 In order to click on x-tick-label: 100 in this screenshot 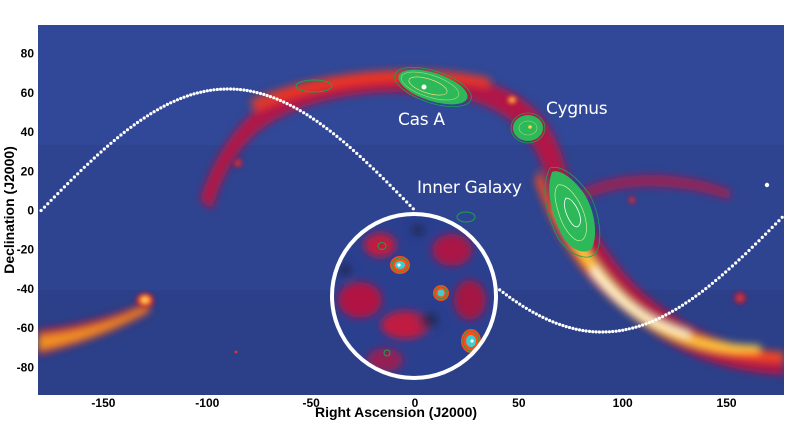, I will do `click(623, 403)`.